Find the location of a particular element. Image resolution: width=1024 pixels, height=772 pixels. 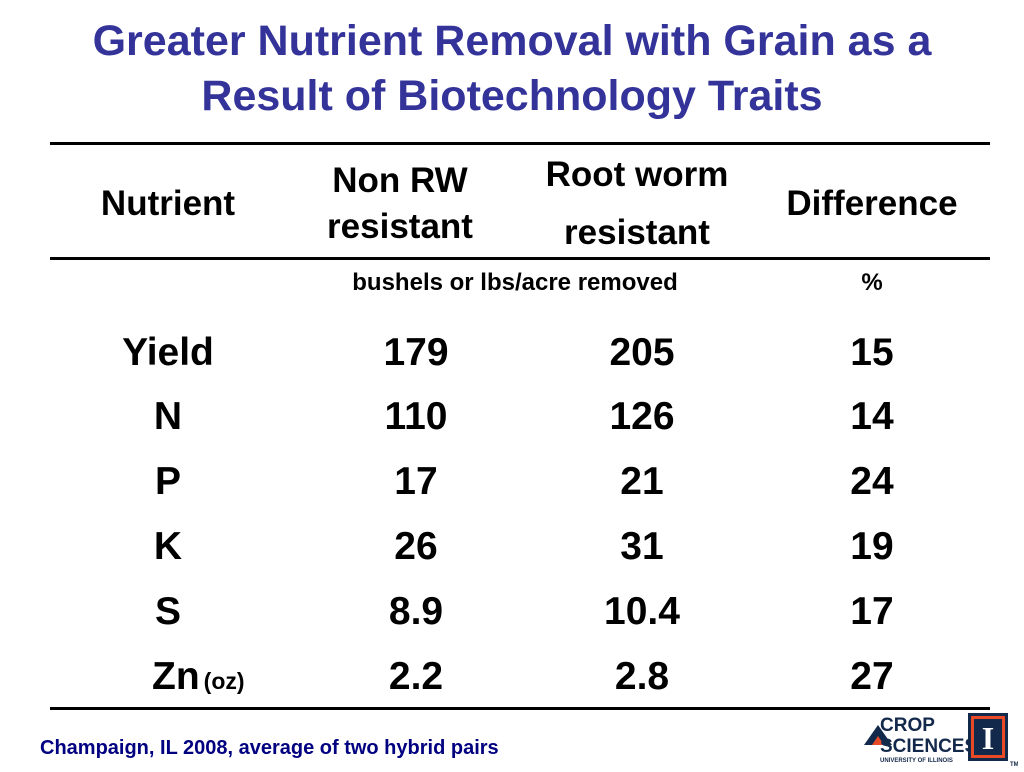

difference-value: 19 is located at coordinates (872, 546).